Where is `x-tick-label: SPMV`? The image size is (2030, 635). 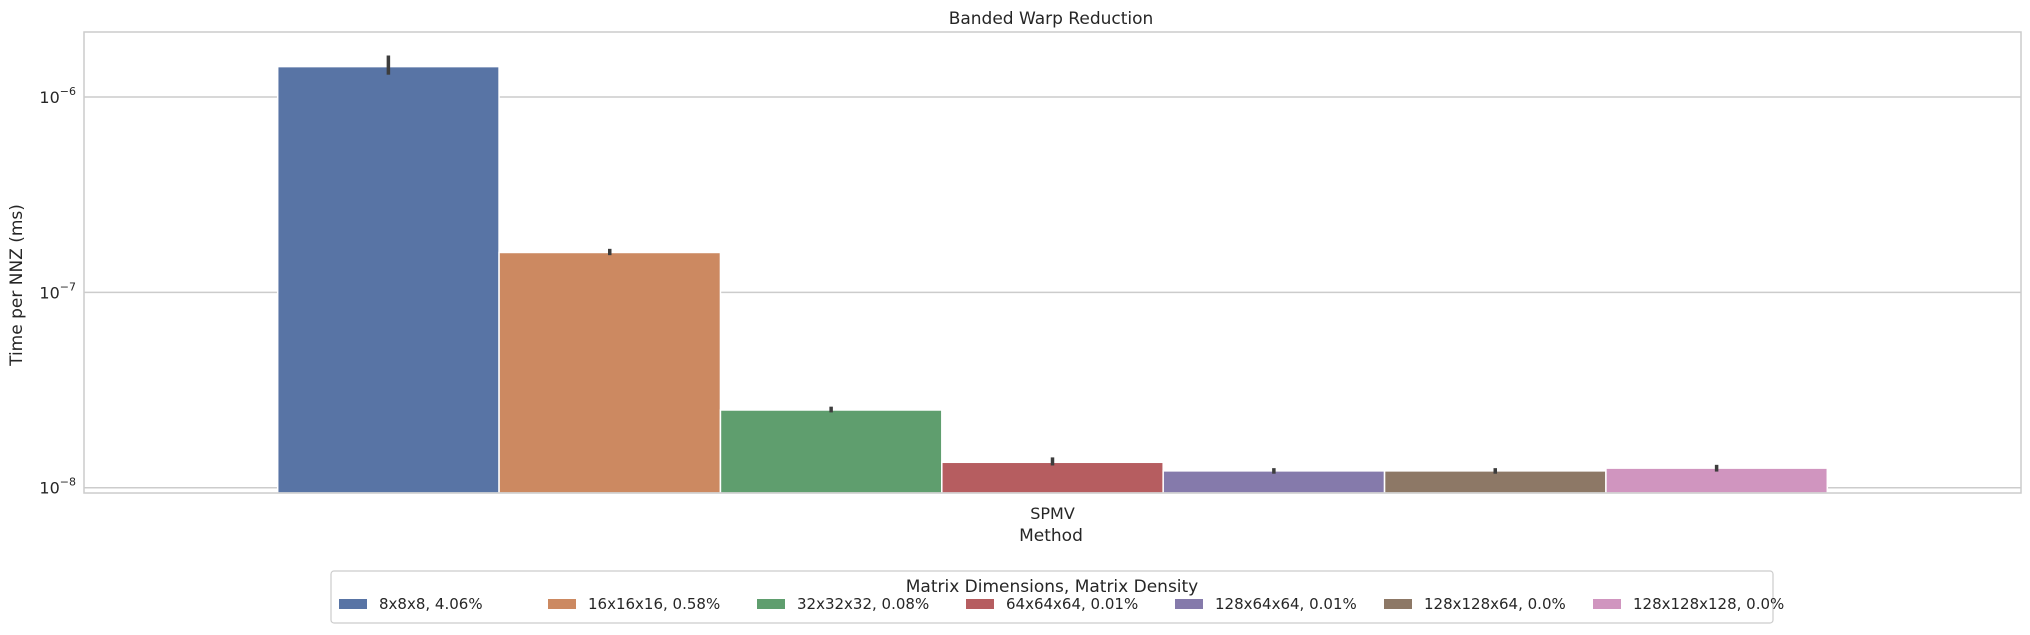 x-tick-label: SPMV is located at coordinates (1052, 513).